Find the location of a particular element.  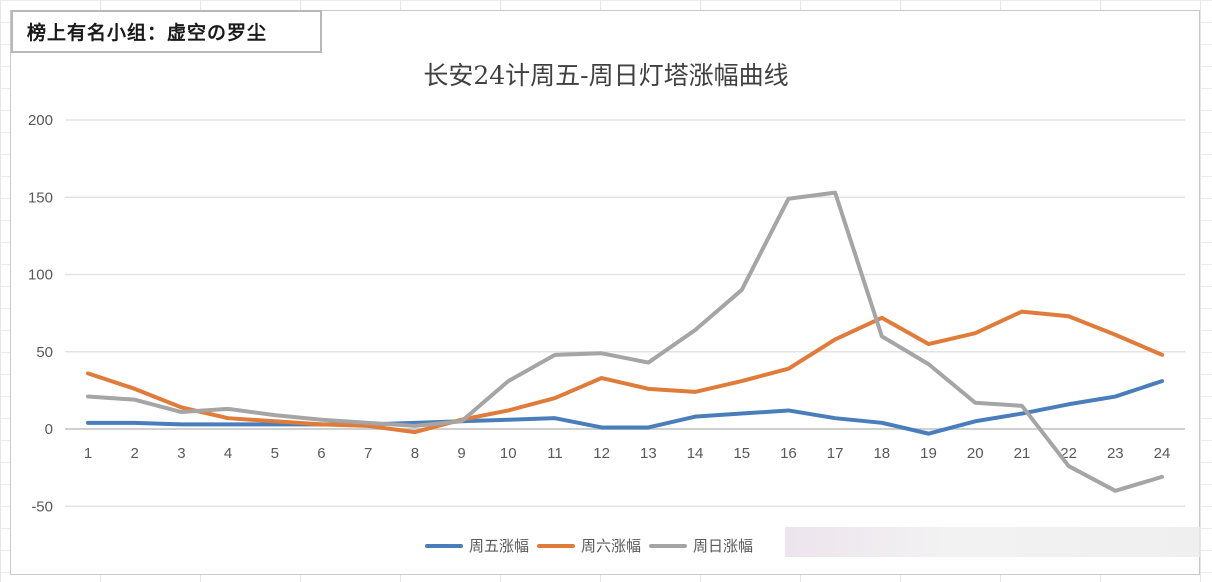

x-tick-label: 19 is located at coordinates (928, 453).